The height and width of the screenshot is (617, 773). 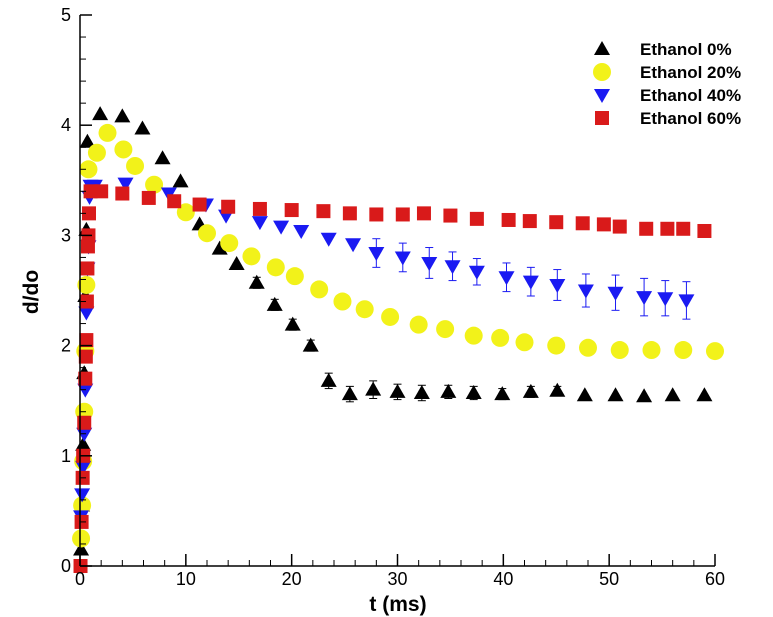 What do you see at coordinates (31, 292) in the screenshot?
I see `y-axis-label: d/do` at bounding box center [31, 292].